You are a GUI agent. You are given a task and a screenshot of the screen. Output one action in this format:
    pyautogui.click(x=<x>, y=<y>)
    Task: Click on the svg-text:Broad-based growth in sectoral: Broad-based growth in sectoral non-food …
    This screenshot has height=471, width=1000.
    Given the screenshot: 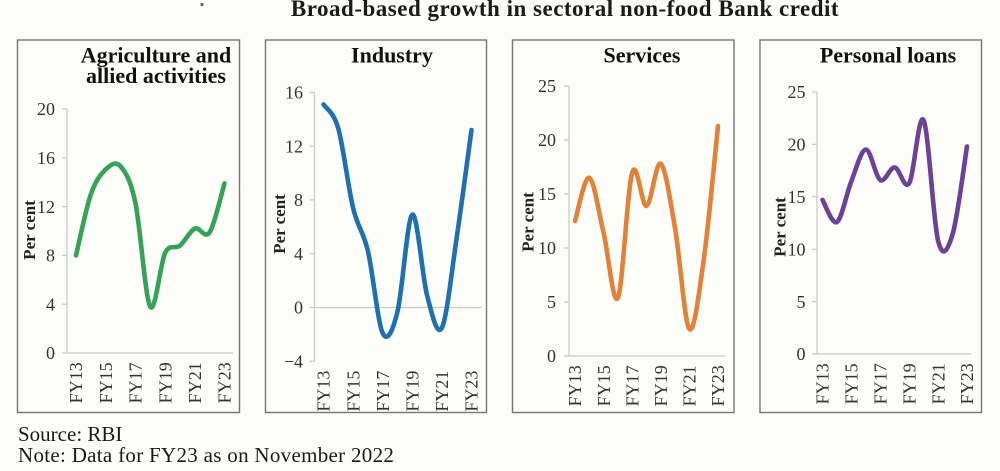 What is the action you would take?
    pyautogui.click(x=565, y=10)
    